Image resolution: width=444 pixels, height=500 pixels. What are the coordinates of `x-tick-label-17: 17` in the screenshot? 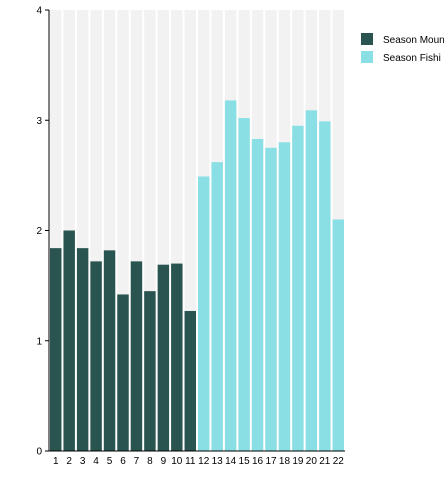 It's located at (271, 461).